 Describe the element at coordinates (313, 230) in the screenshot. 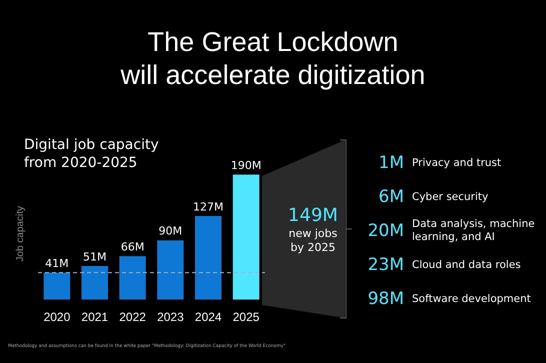

I see `text: 149M new jobs by 2025` at that location.